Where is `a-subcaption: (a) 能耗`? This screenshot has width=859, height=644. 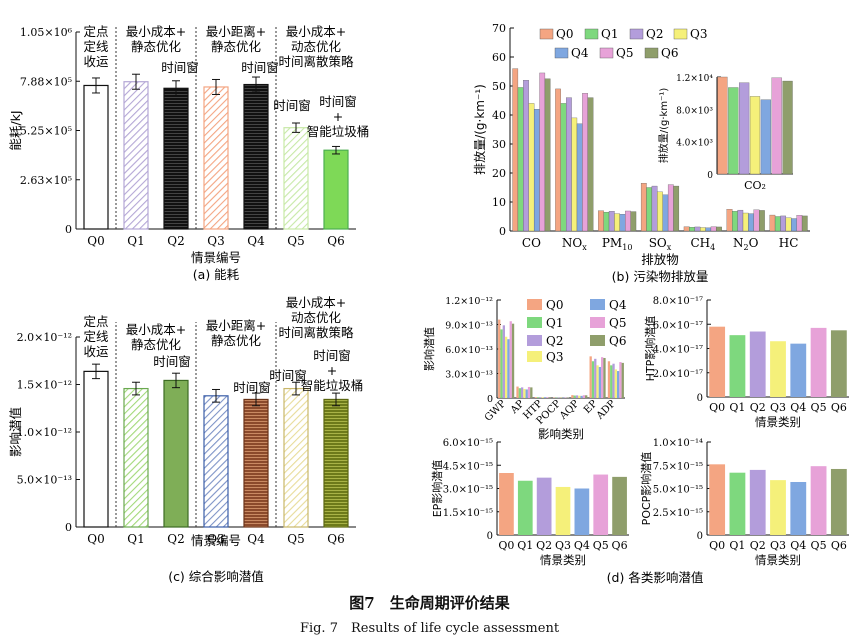 a-subcaption: (a) 能耗 is located at coordinates (216, 274).